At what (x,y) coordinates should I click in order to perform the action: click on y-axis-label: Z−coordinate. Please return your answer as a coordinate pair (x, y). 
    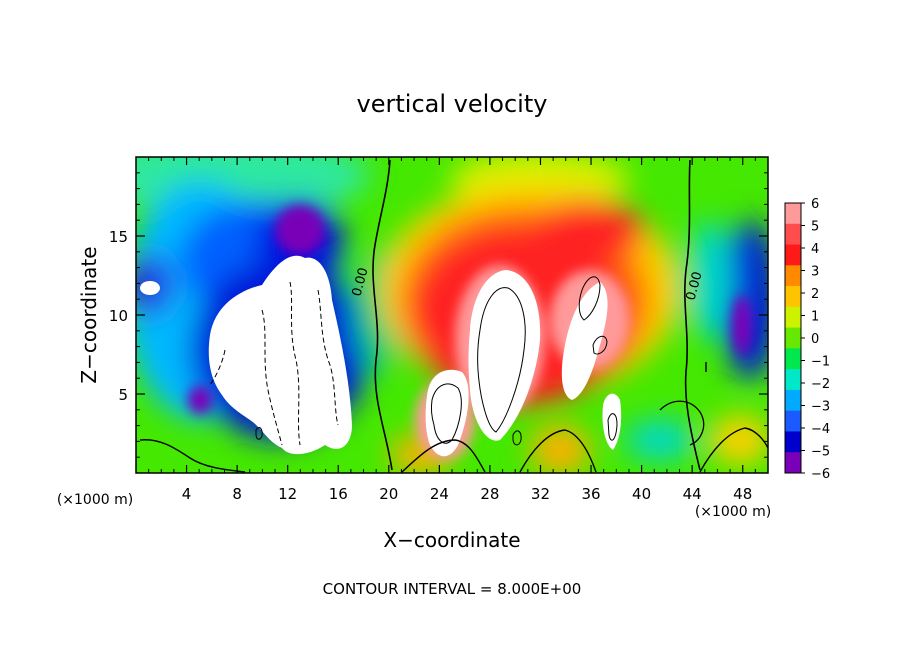
    Looking at the image, I should click on (89, 314).